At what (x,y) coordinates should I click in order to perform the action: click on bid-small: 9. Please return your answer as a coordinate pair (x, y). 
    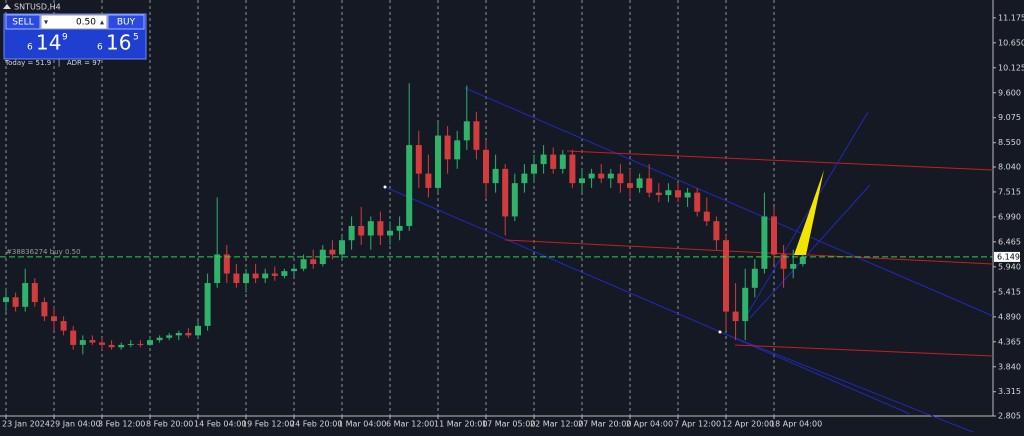
    Looking at the image, I should click on (65, 38).